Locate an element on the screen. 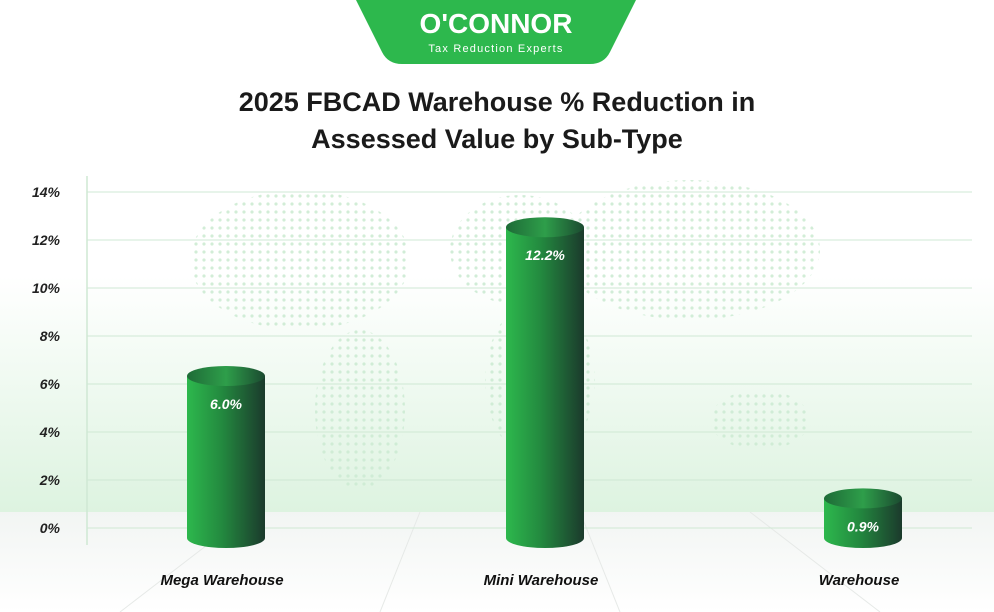 The image size is (994, 612). chart-title-line-2: Assessed Value by Sub-Type is located at coordinates (497, 139).